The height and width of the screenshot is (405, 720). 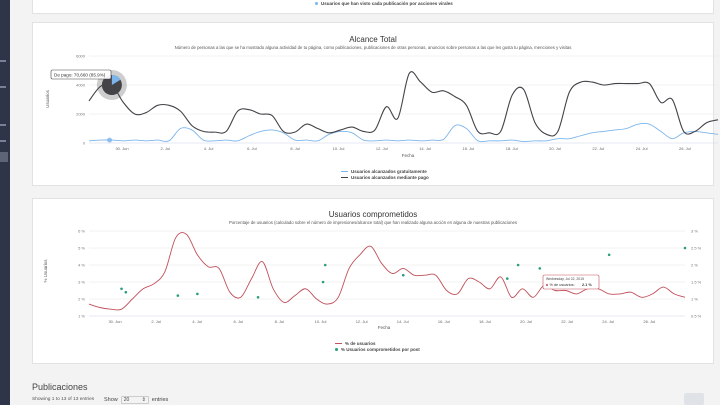 I want to click on eng-x-tick: 30. Jun, so click(x=114, y=321).